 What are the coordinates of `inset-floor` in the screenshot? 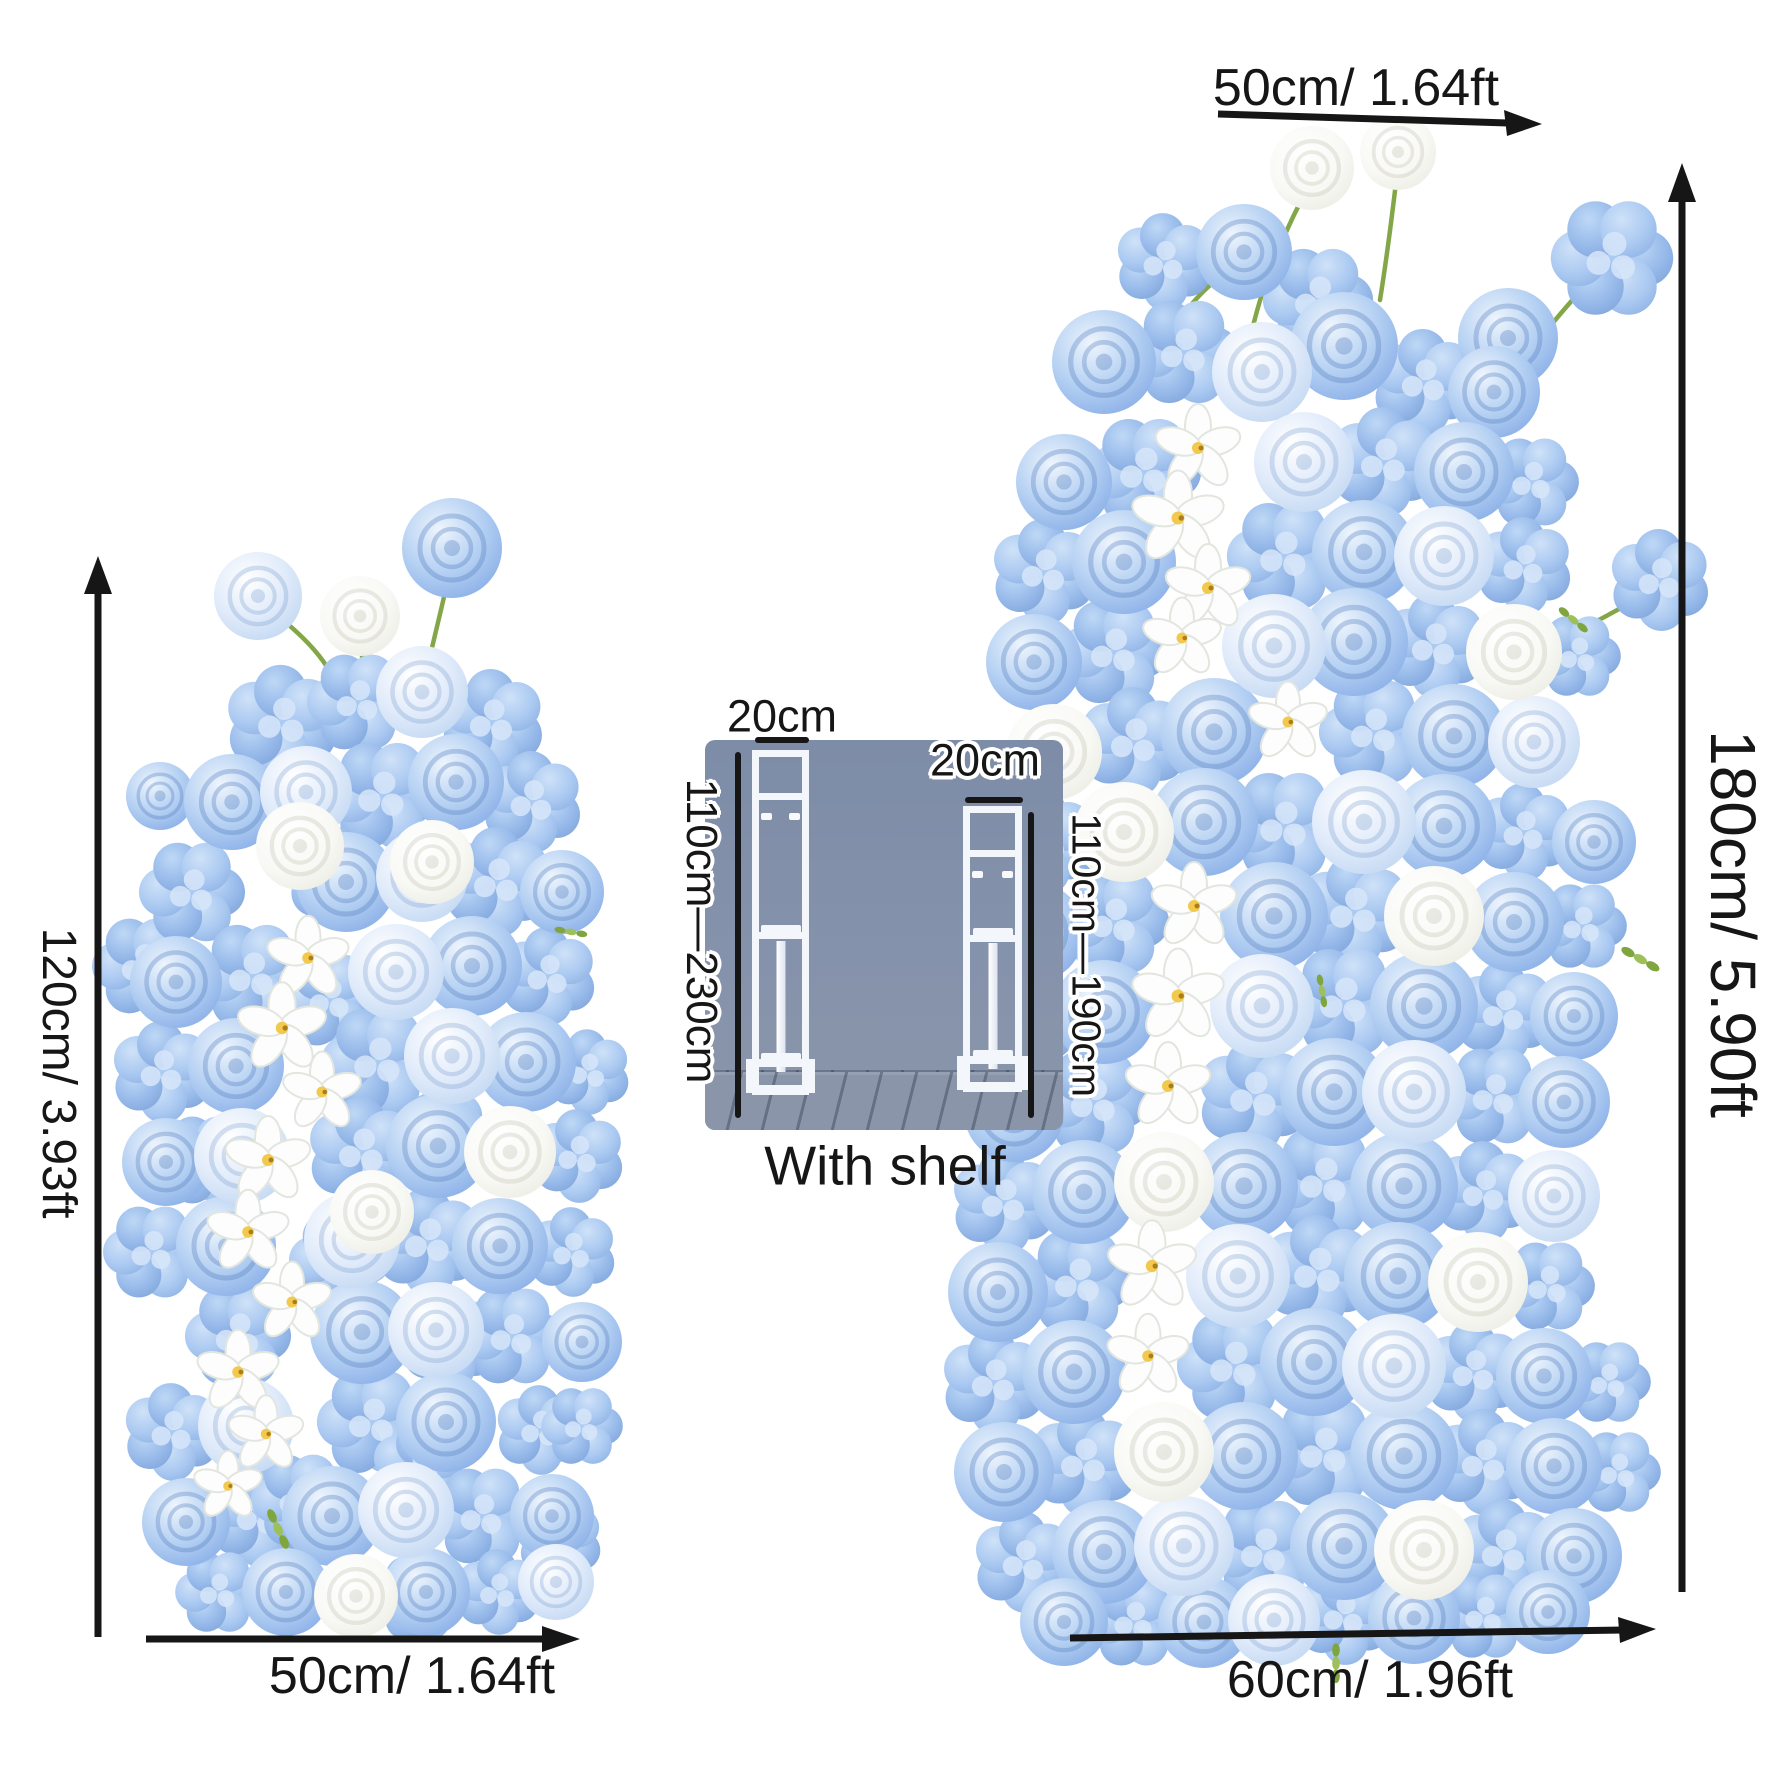 It's located at (884, 1100).